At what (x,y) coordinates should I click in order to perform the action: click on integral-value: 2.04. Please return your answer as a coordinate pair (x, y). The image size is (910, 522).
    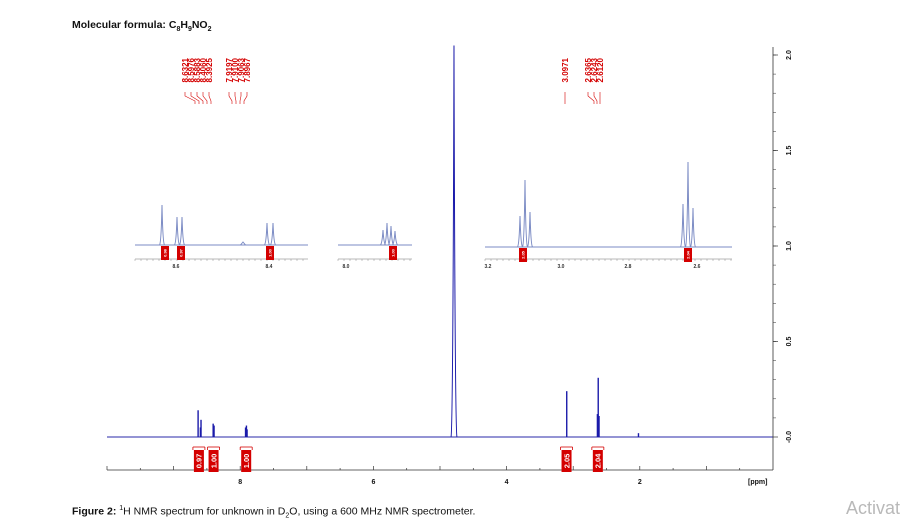
    Looking at the image, I should click on (598, 460).